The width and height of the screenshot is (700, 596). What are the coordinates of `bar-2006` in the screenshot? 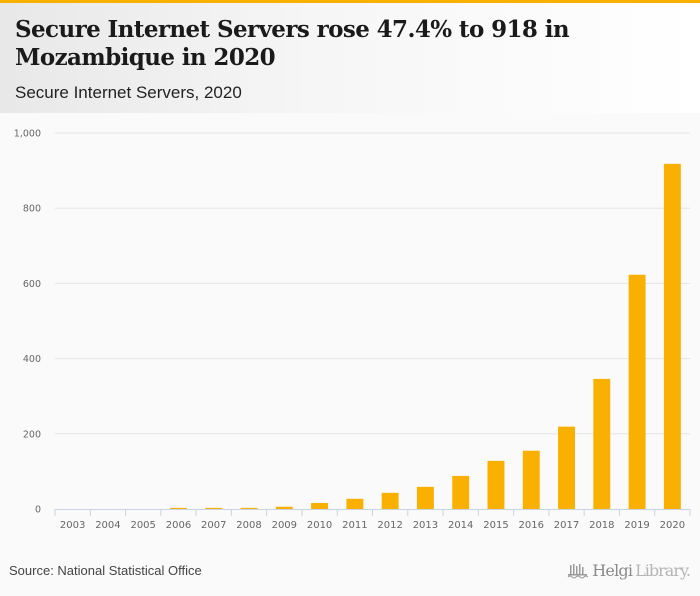 It's located at (178, 508).